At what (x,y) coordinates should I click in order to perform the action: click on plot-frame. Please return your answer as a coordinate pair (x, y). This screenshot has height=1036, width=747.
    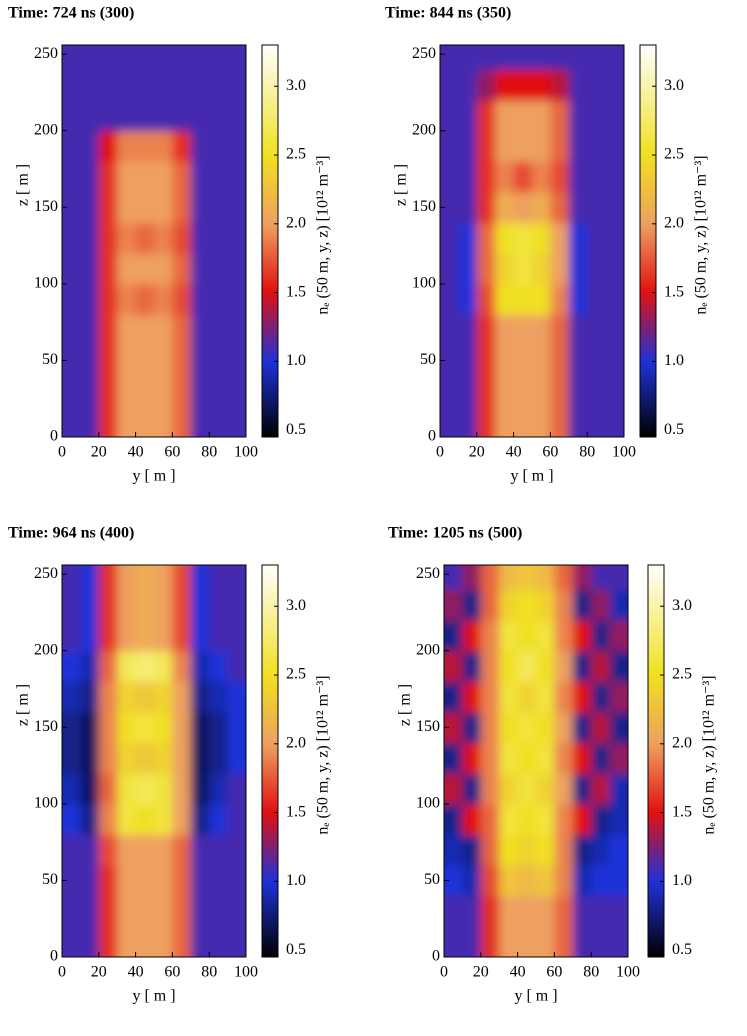
    Looking at the image, I should click on (154, 241).